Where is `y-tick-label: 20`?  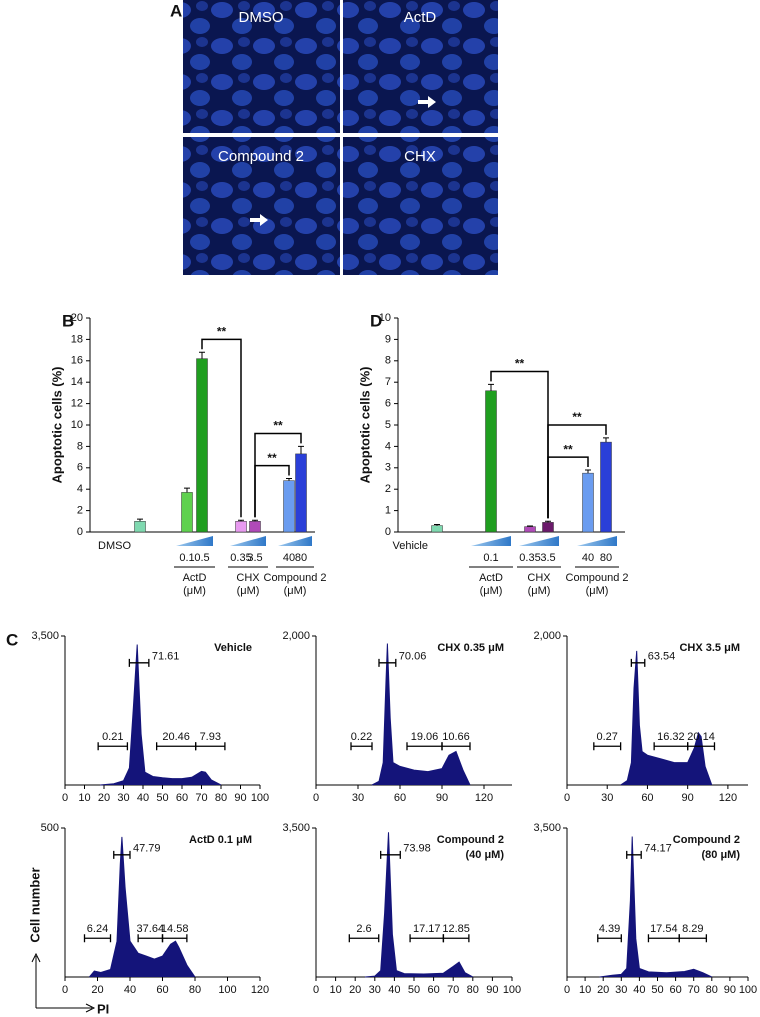
y-tick-label: 20 is located at coordinates (77, 318).